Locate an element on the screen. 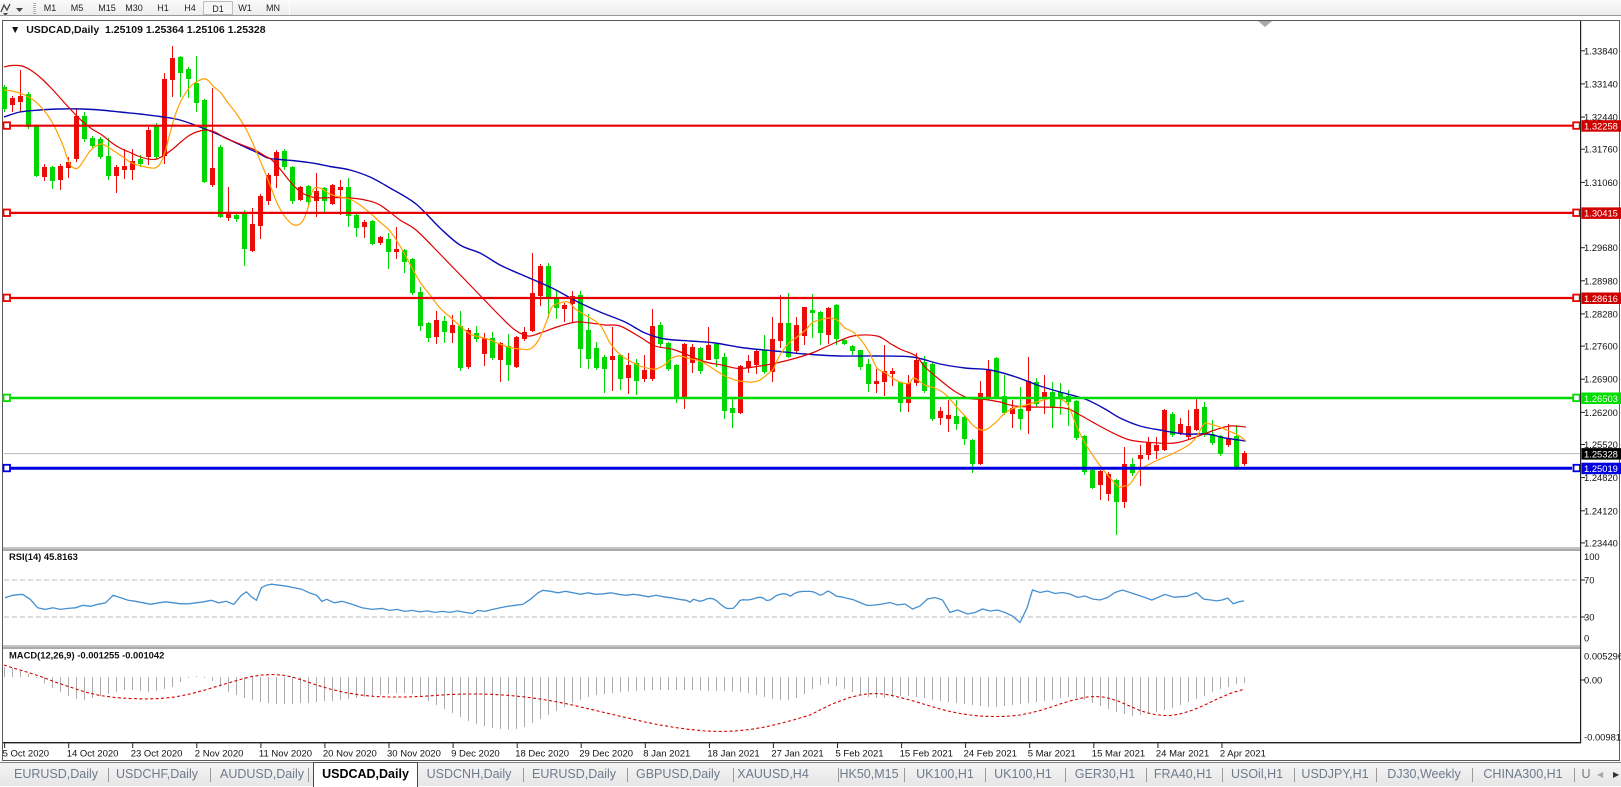 This screenshot has height=787, width=1621. svg-text: -0.009810 is located at coordinates (1602, 737).